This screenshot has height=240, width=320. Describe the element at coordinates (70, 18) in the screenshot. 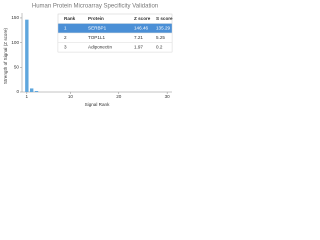

I see `table-header: Rank` at that location.